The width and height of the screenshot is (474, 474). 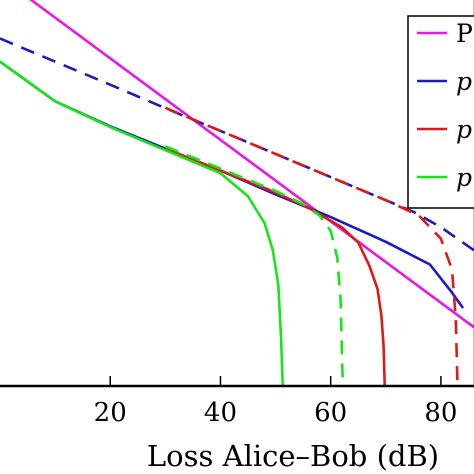 What do you see at coordinates (293, 456) in the screenshot?
I see `x-axis-title: Loss Alice–Bob (dB)` at bounding box center [293, 456].